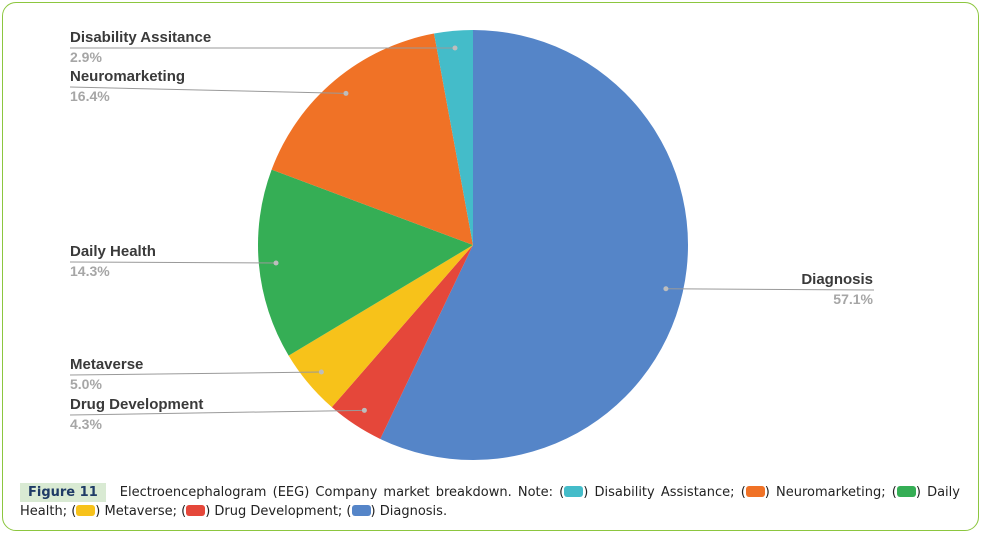 This screenshot has width=985, height=536. I want to click on pie-slice-daily-health, so click(365, 262).